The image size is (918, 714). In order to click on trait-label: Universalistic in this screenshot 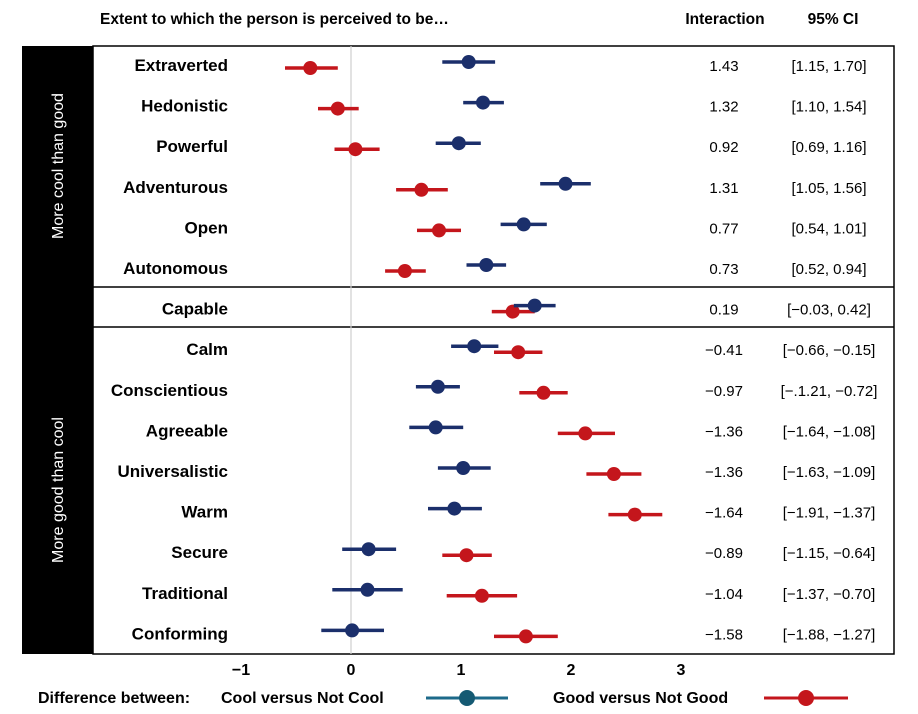, I will do `click(172, 471)`.